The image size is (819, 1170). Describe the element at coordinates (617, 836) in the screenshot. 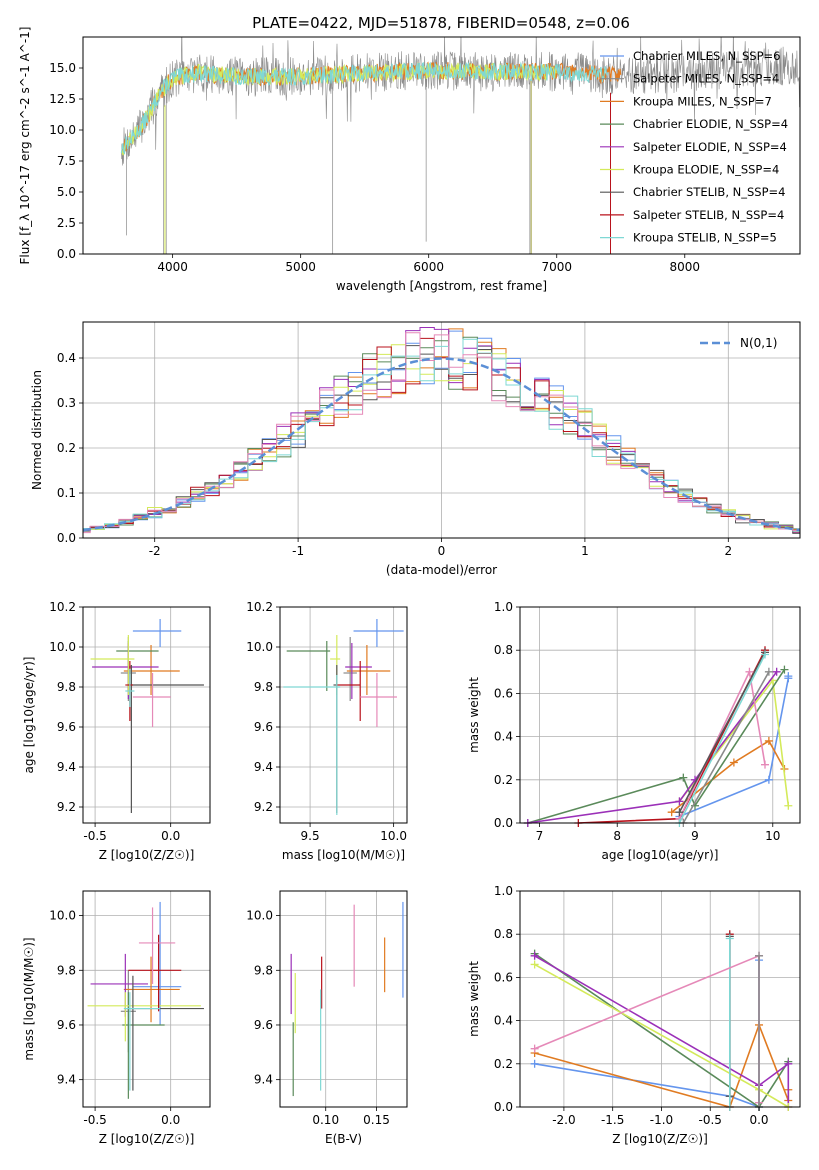

I see `x-tick-label: 8` at that location.